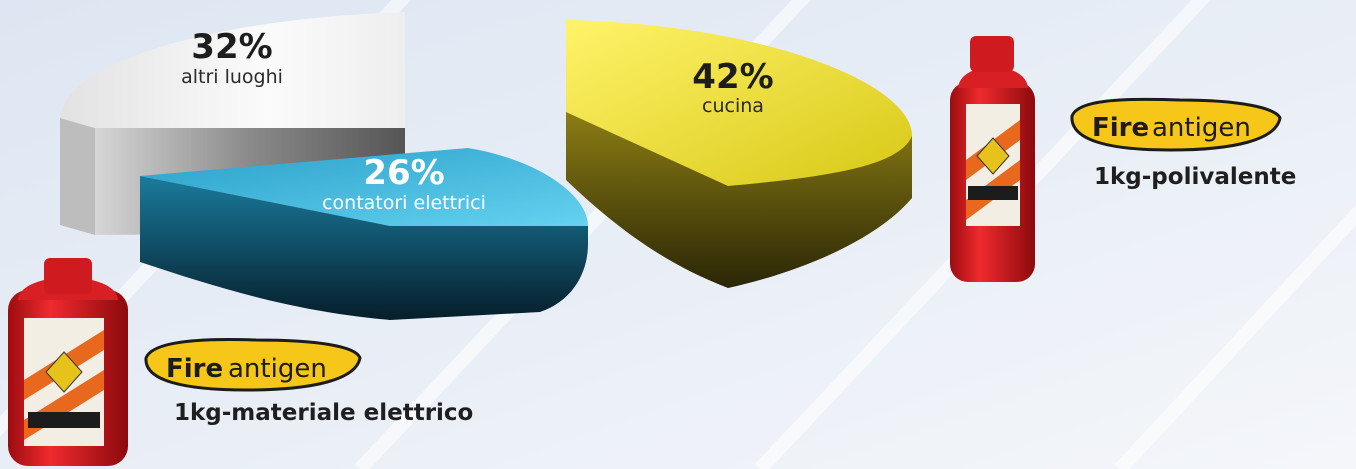 The height and width of the screenshot is (469, 1356). Describe the element at coordinates (77, 176) in the screenshot. I see `slice-altri-luoghi-side` at that location.